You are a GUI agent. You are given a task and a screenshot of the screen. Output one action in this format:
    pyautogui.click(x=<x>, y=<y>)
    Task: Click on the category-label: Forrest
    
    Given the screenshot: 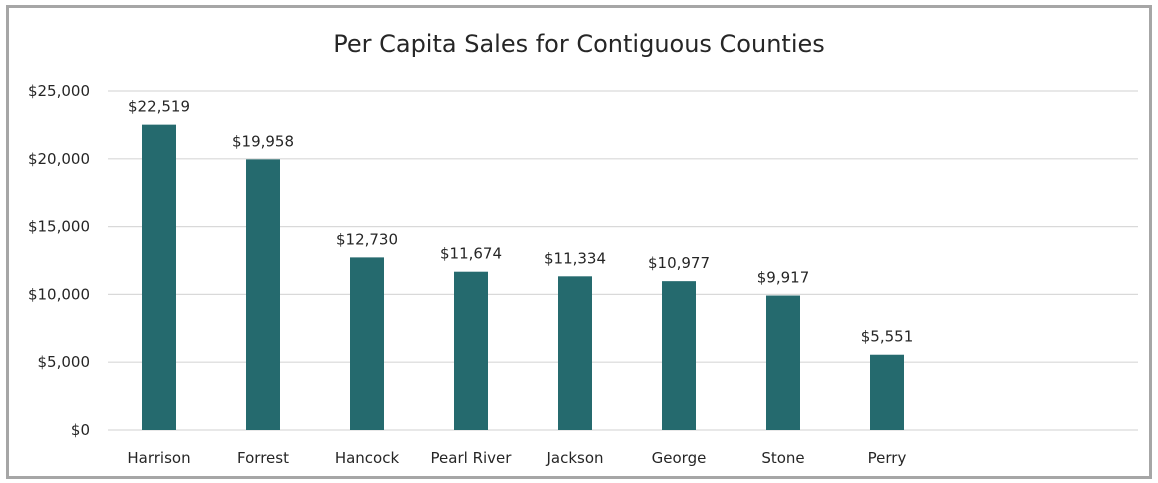 What is the action you would take?
    pyautogui.click(x=263, y=458)
    